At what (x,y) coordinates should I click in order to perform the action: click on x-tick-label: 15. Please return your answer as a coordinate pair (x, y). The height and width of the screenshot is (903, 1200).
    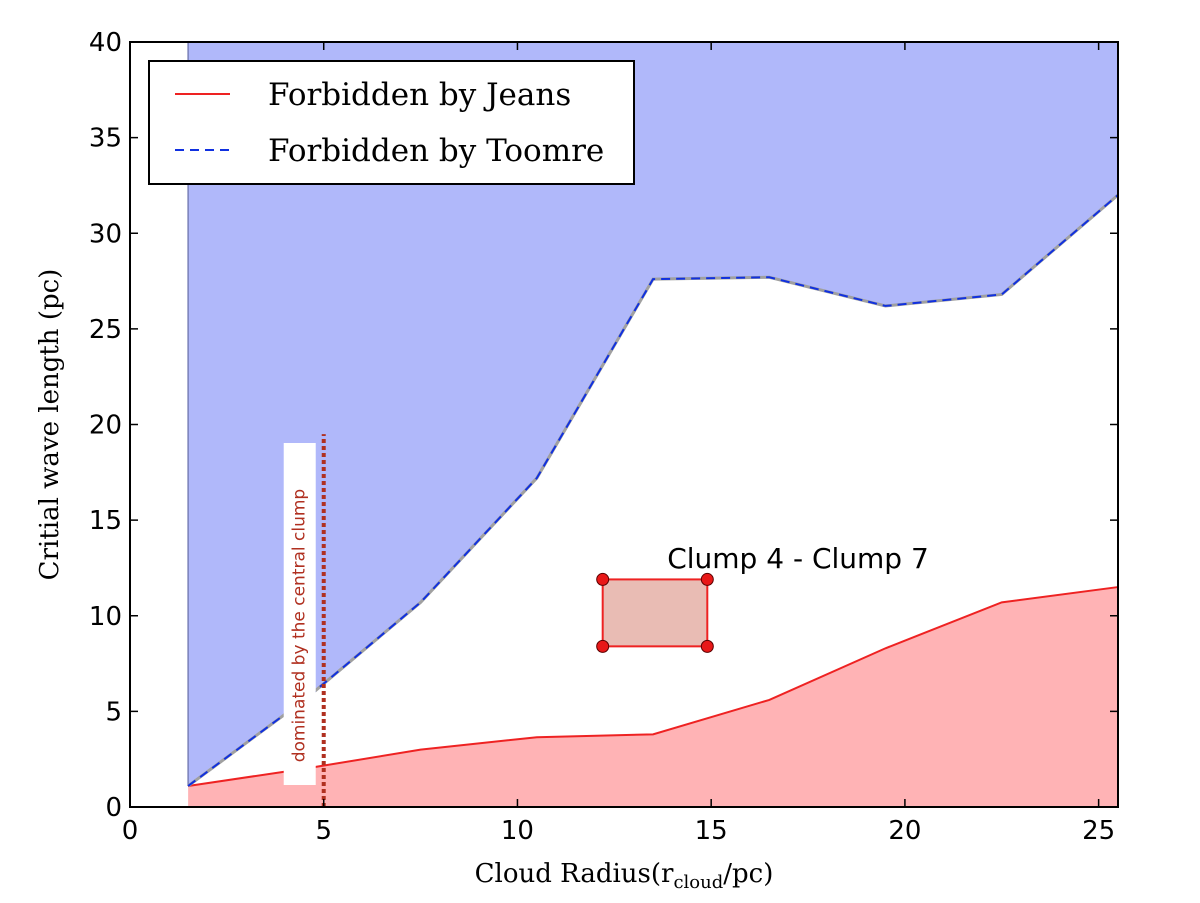
    Looking at the image, I should click on (711, 831).